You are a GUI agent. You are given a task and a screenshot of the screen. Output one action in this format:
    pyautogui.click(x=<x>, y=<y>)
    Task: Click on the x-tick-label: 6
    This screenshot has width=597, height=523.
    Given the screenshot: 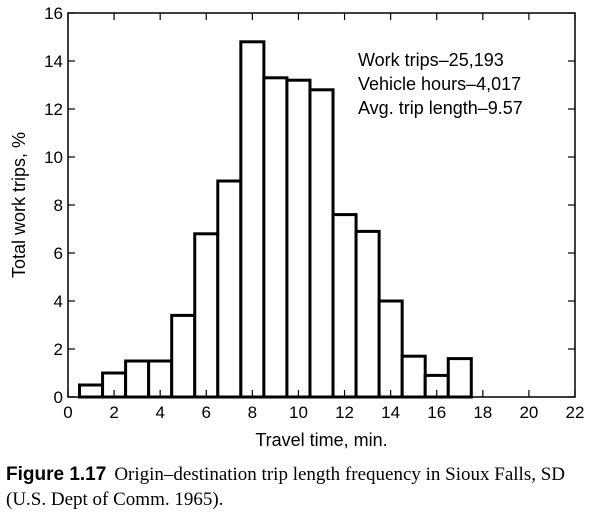 What is the action you would take?
    pyautogui.click(x=206, y=412)
    